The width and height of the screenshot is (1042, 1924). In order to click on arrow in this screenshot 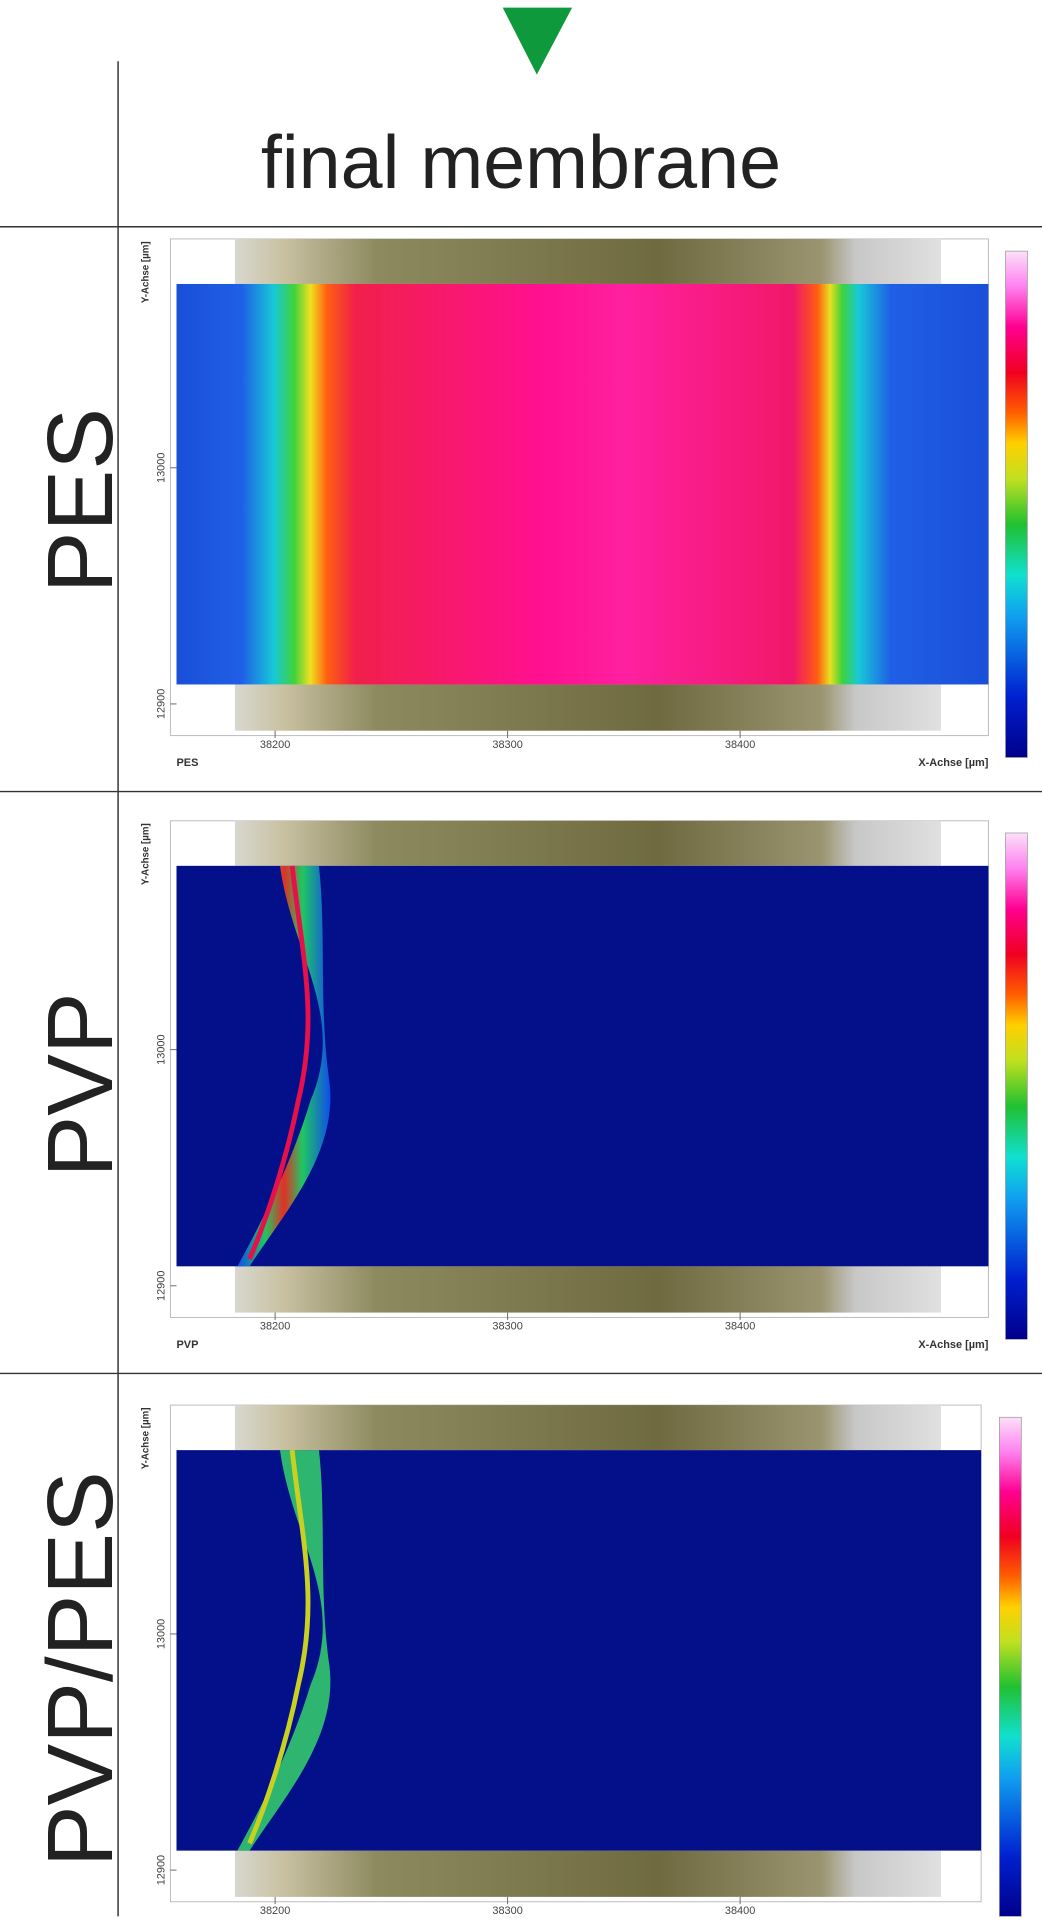, I will do `click(537, 41)`.